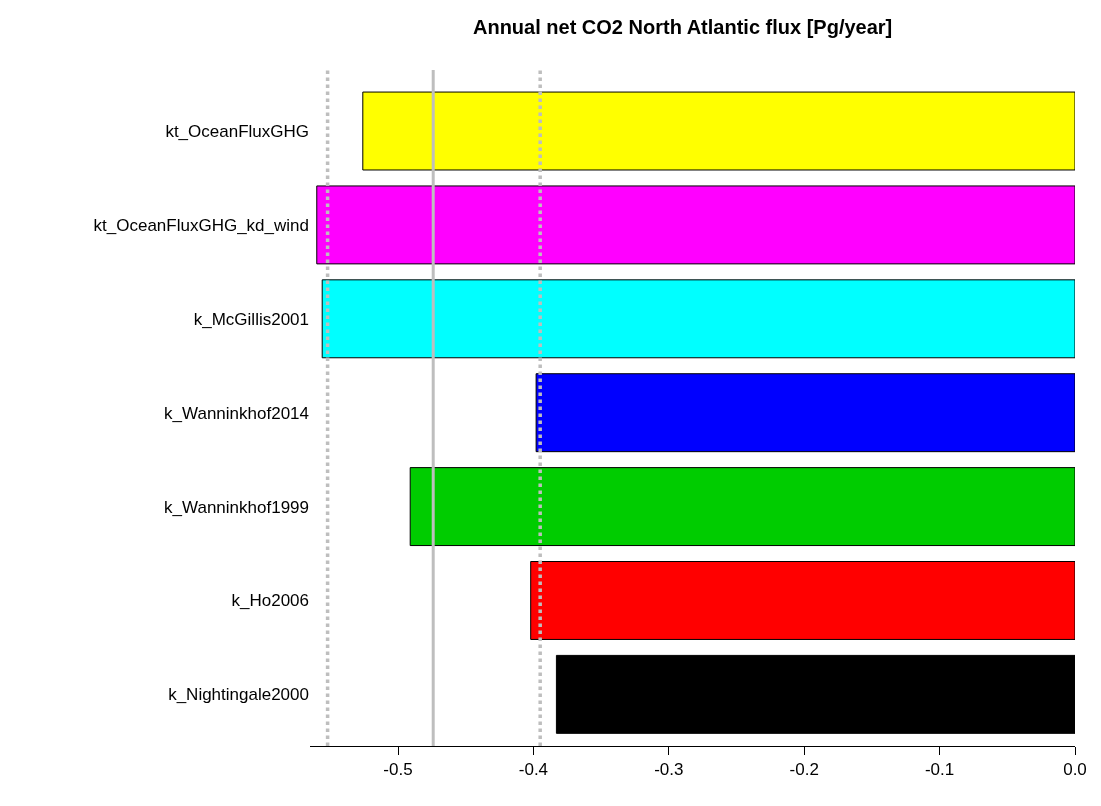 This screenshot has height=806, width=1101. I want to click on x-tick-label: -0.4, so click(533, 770).